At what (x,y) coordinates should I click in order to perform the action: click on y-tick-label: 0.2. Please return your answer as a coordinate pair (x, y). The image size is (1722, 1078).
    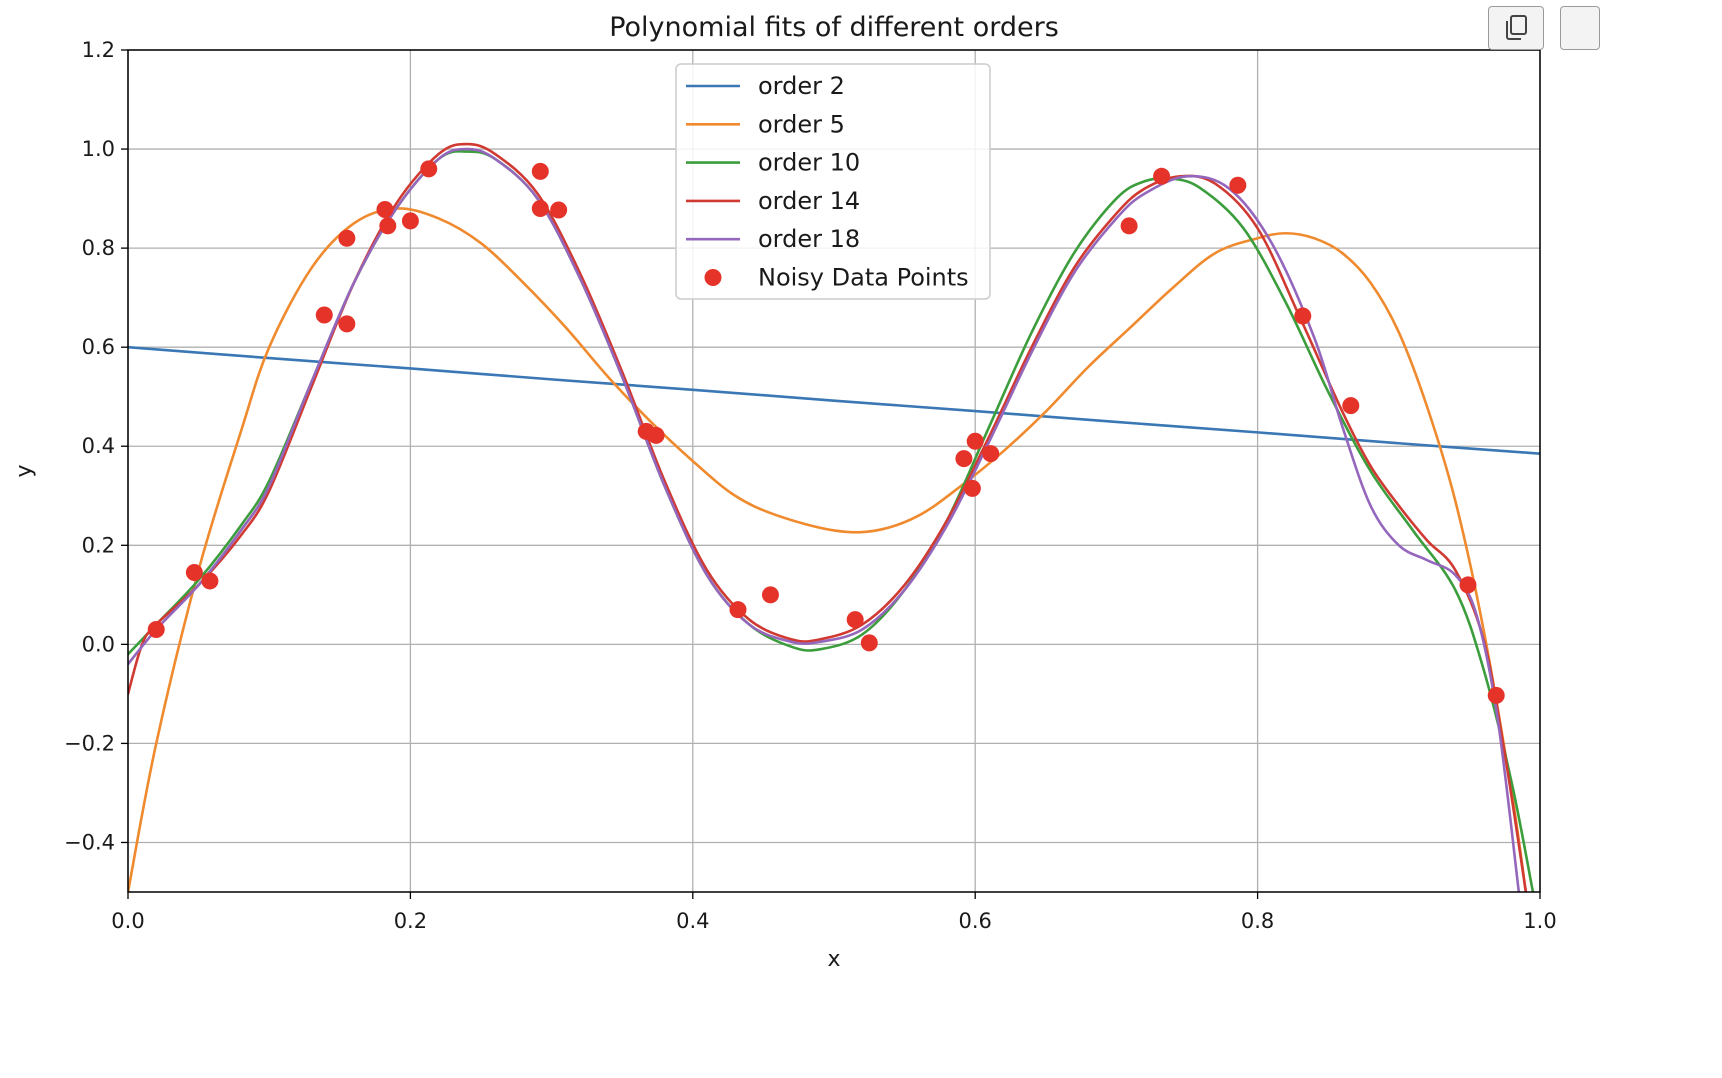
    Looking at the image, I should click on (98, 545).